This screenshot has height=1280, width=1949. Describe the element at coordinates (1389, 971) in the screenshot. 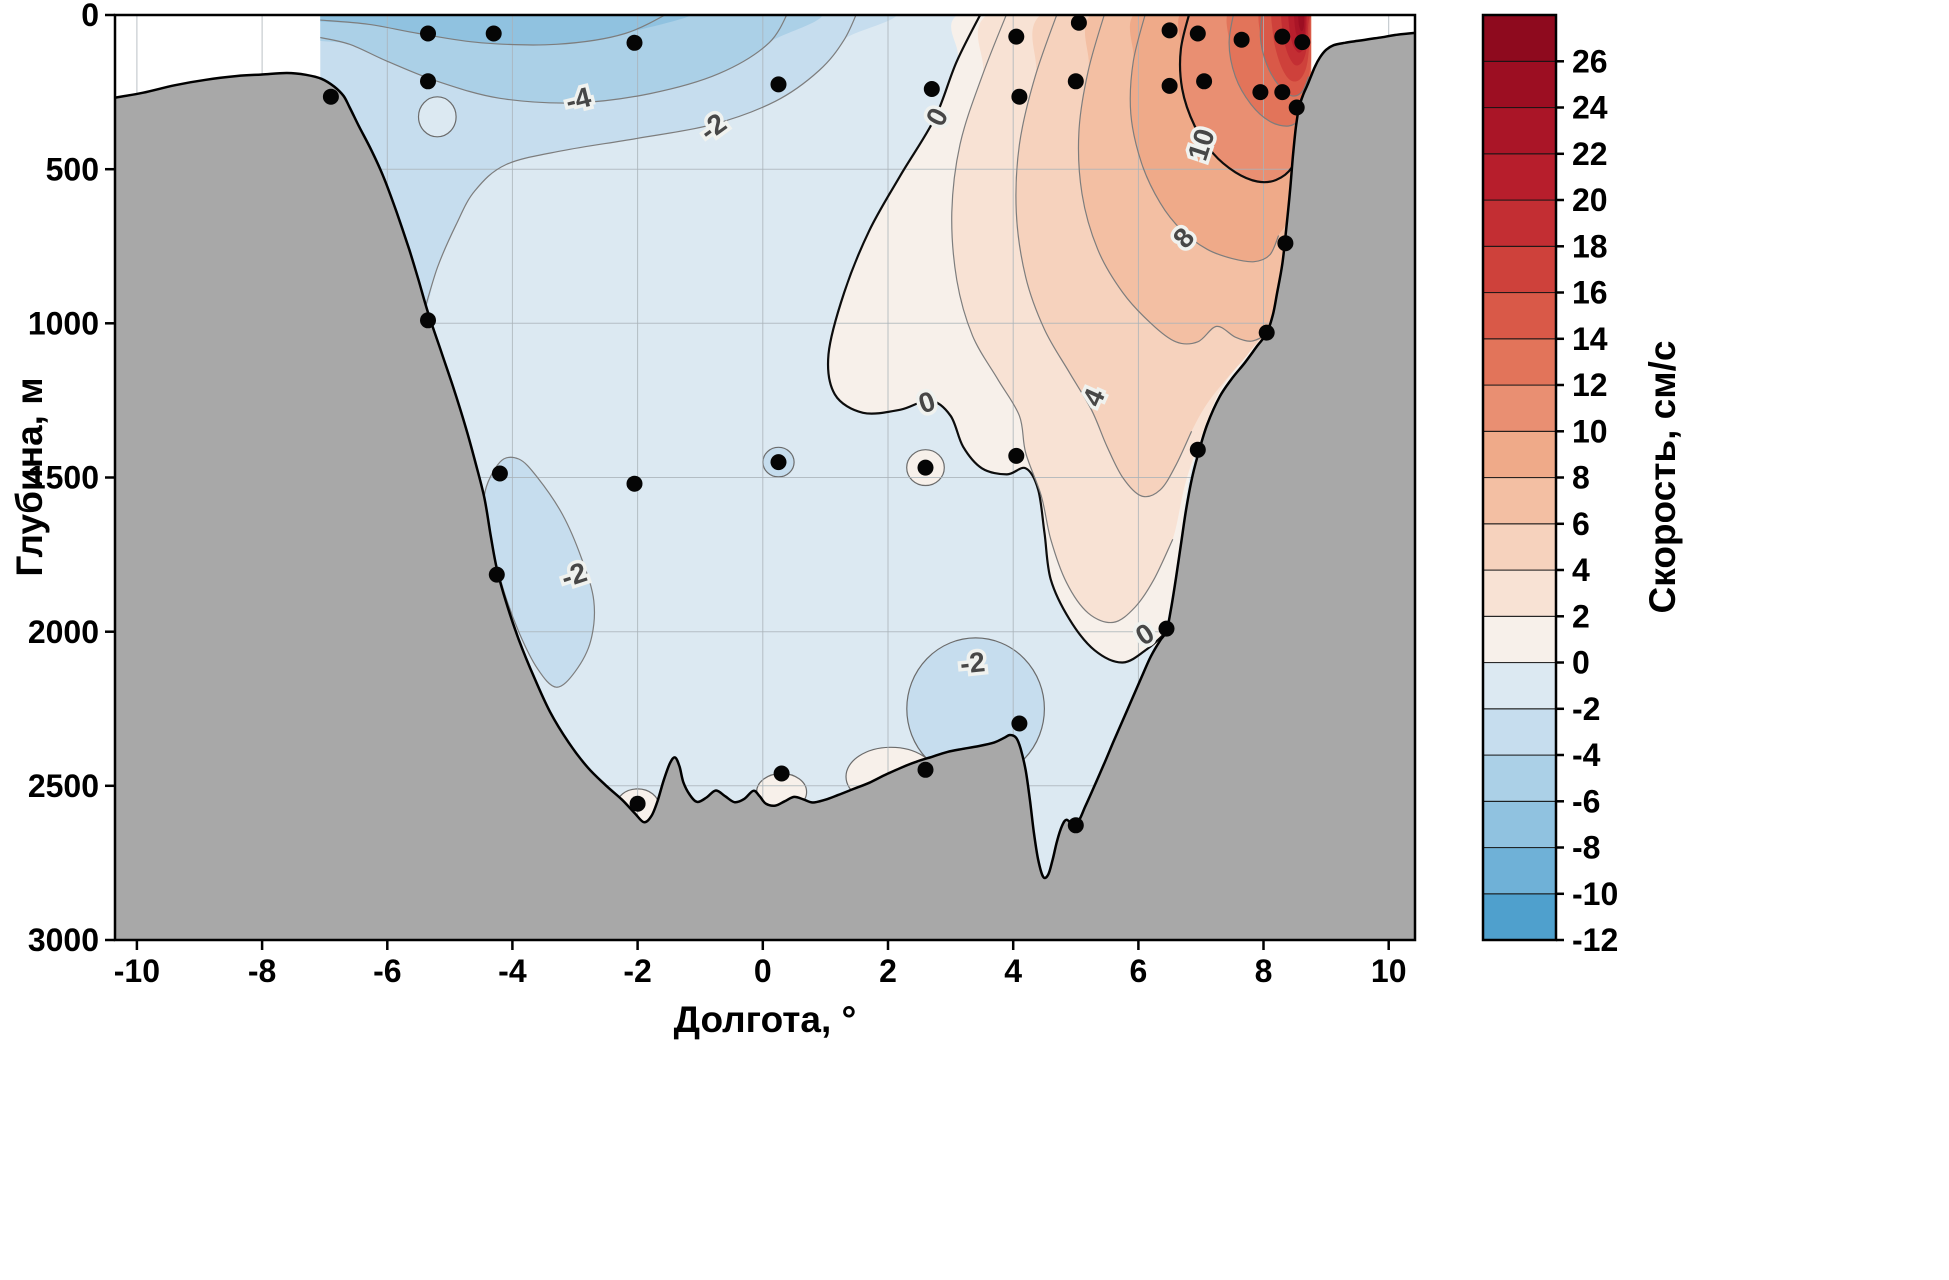

I see `x-tick-label: 10` at that location.